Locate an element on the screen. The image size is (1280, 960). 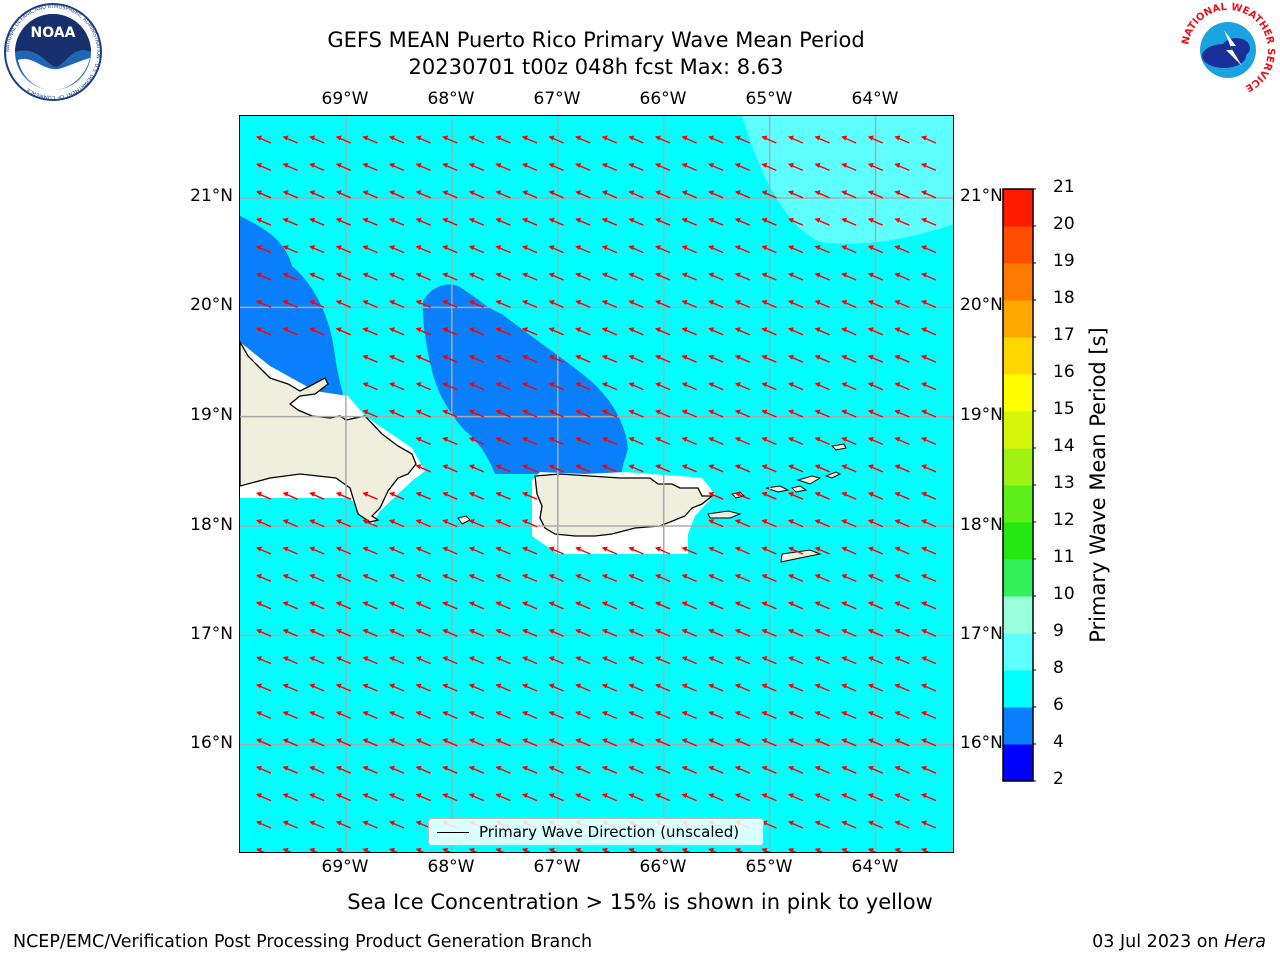
period-zone-4-6-west is located at coordinates (293, 311).